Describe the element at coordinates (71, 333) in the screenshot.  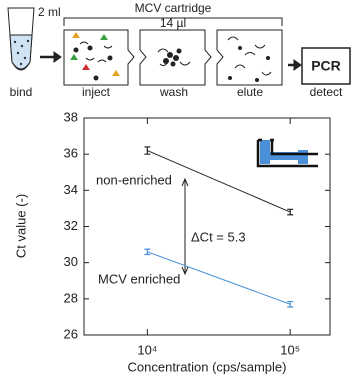
I see `y-tick-label: 26` at that location.